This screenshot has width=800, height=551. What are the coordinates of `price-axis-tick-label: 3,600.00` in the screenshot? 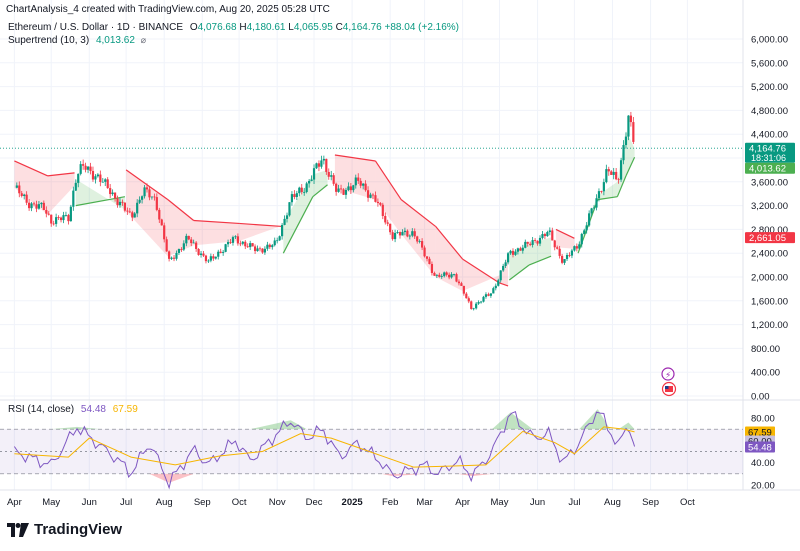 It's located at (769, 182).